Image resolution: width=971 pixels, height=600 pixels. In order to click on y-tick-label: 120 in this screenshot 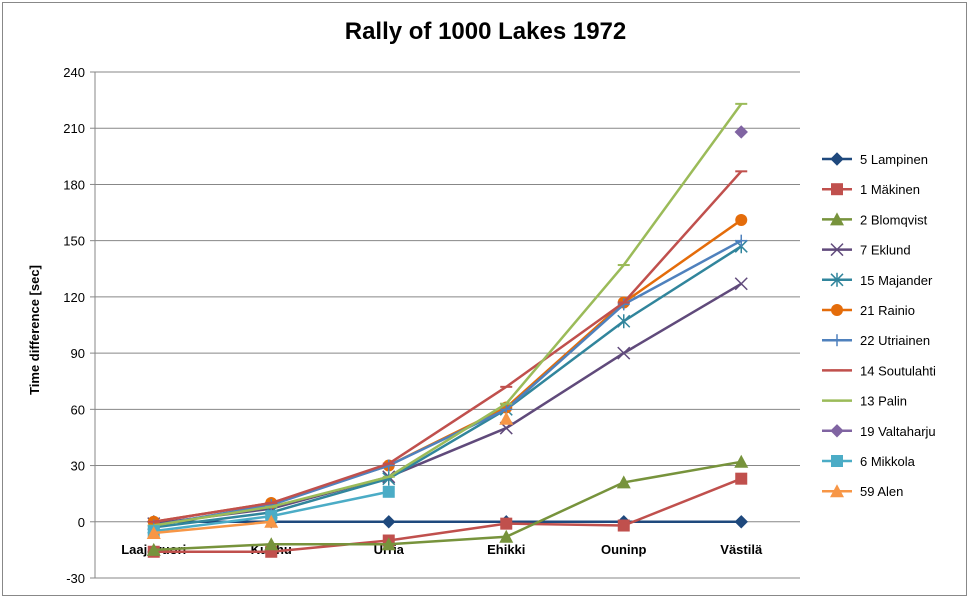, I will do `click(74, 297)`.